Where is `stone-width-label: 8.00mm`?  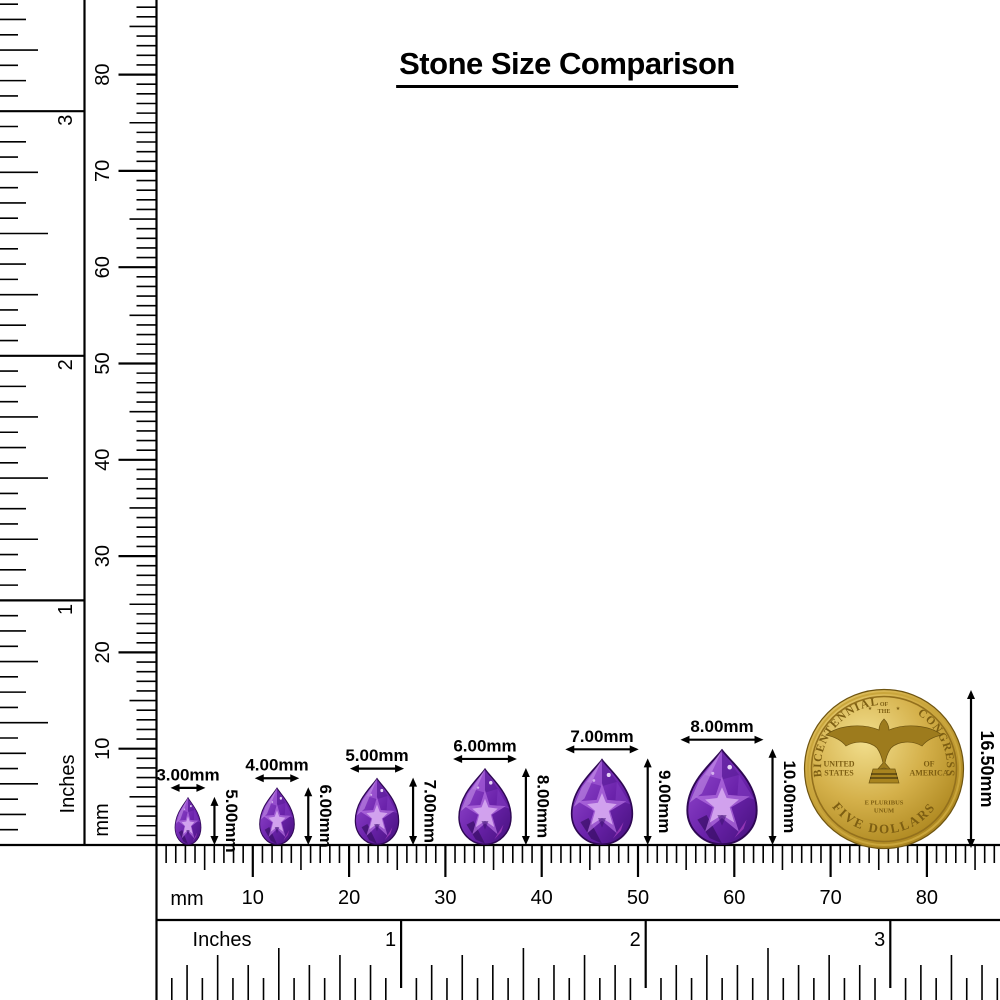 stone-width-label: 8.00mm is located at coordinates (721, 726).